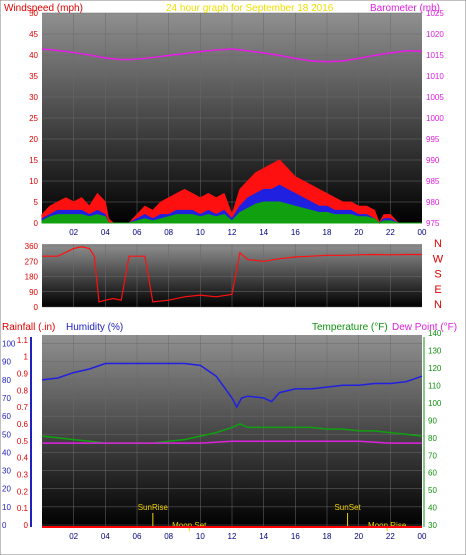  Describe the element at coordinates (23, 373) in the screenshot. I see `rainfall-tick: 0.9` at that location.